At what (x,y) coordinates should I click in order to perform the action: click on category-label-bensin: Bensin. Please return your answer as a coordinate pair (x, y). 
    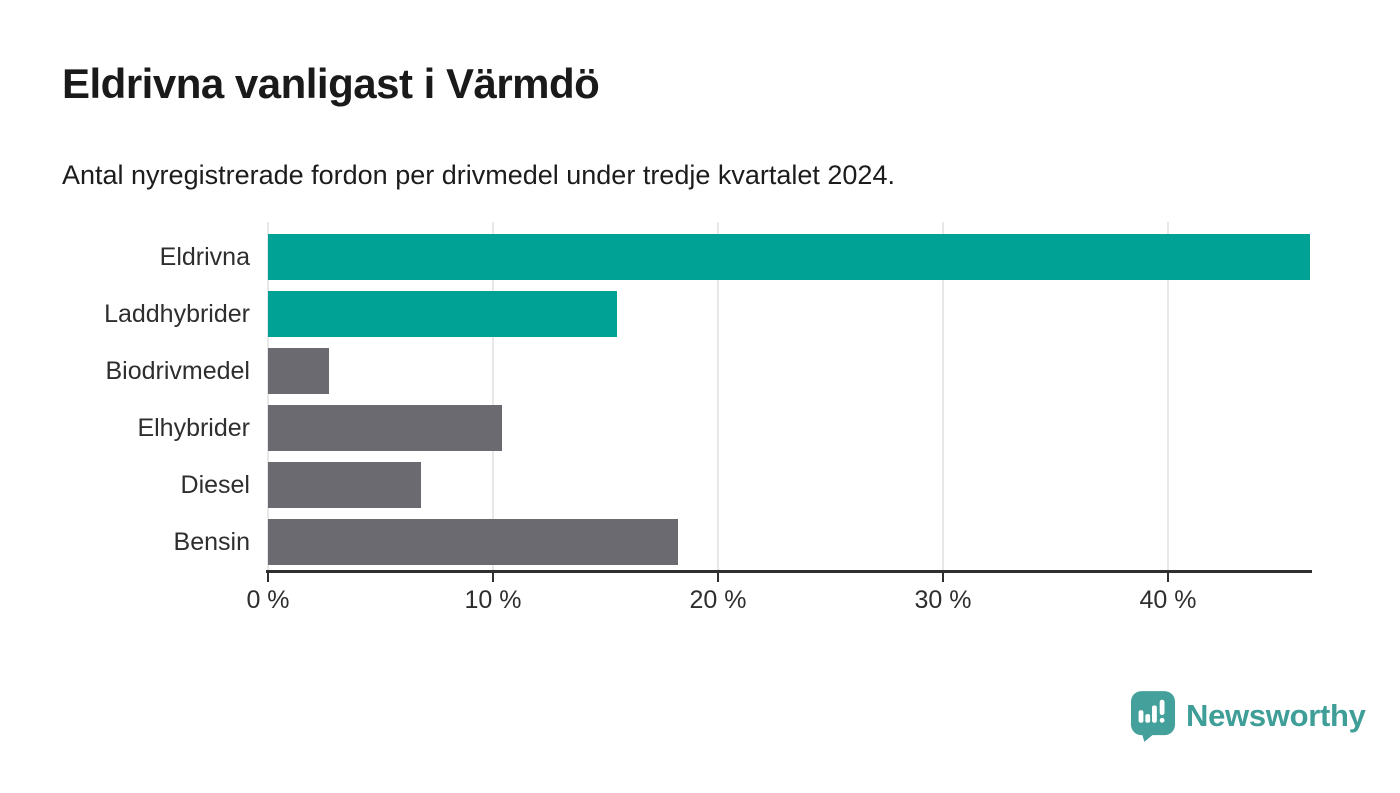
    Looking at the image, I should click on (211, 542).